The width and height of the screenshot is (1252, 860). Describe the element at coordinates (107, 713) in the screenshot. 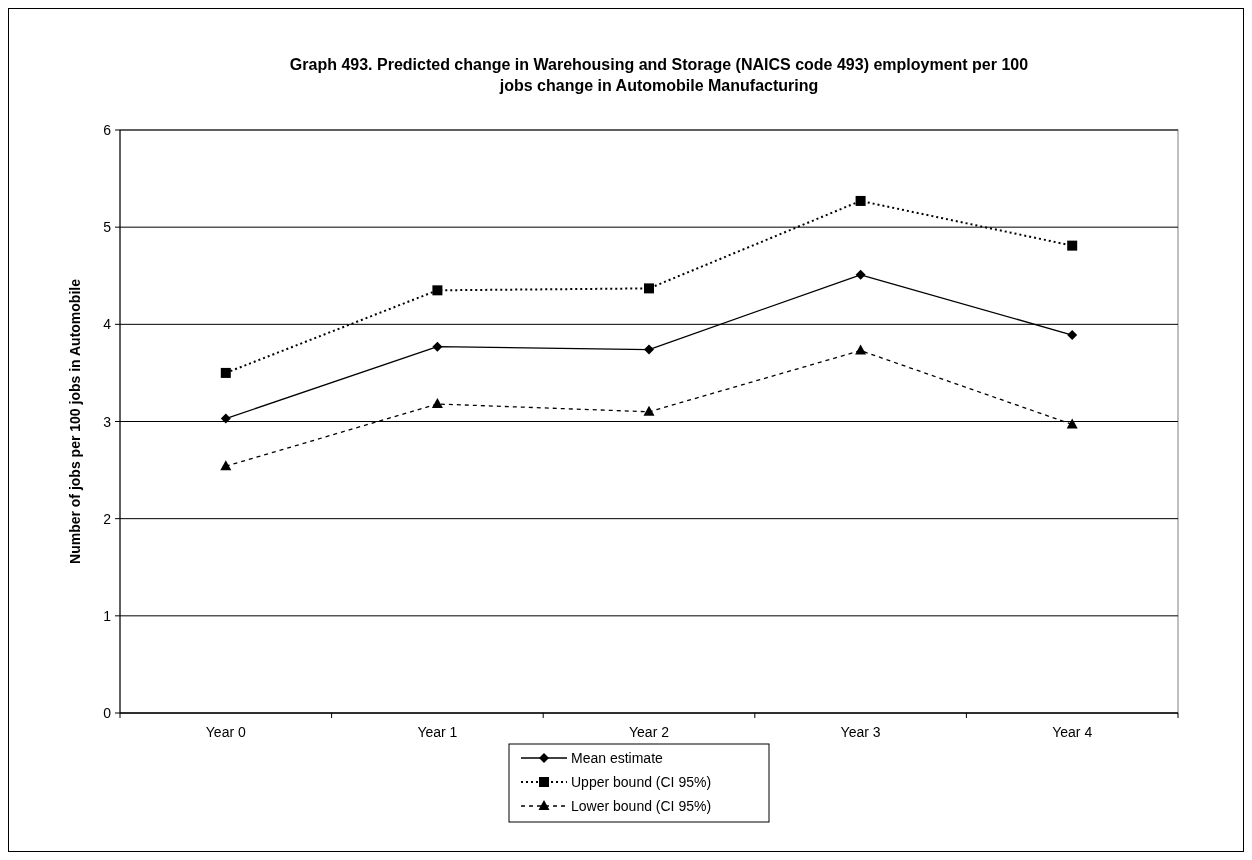

I see `y-tick-label: 0` at that location.